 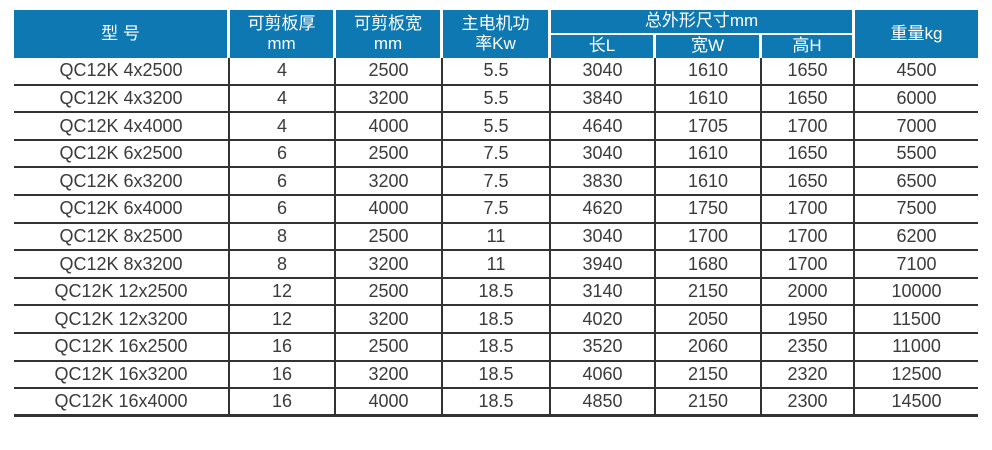 I want to click on cell-height: 2320, so click(x=809, y=375).